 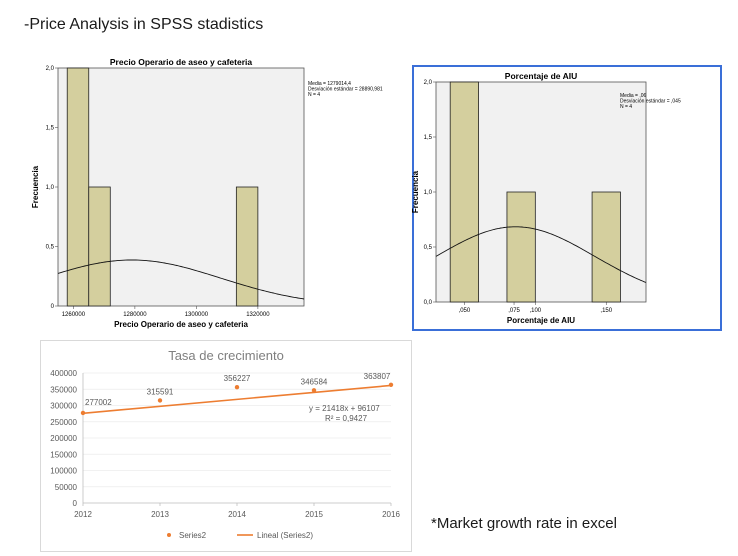 What do you see at coordinates (63, 422) in the screenshot?
I see `y-tick-label: 250000` at bounding box center [63, 422].